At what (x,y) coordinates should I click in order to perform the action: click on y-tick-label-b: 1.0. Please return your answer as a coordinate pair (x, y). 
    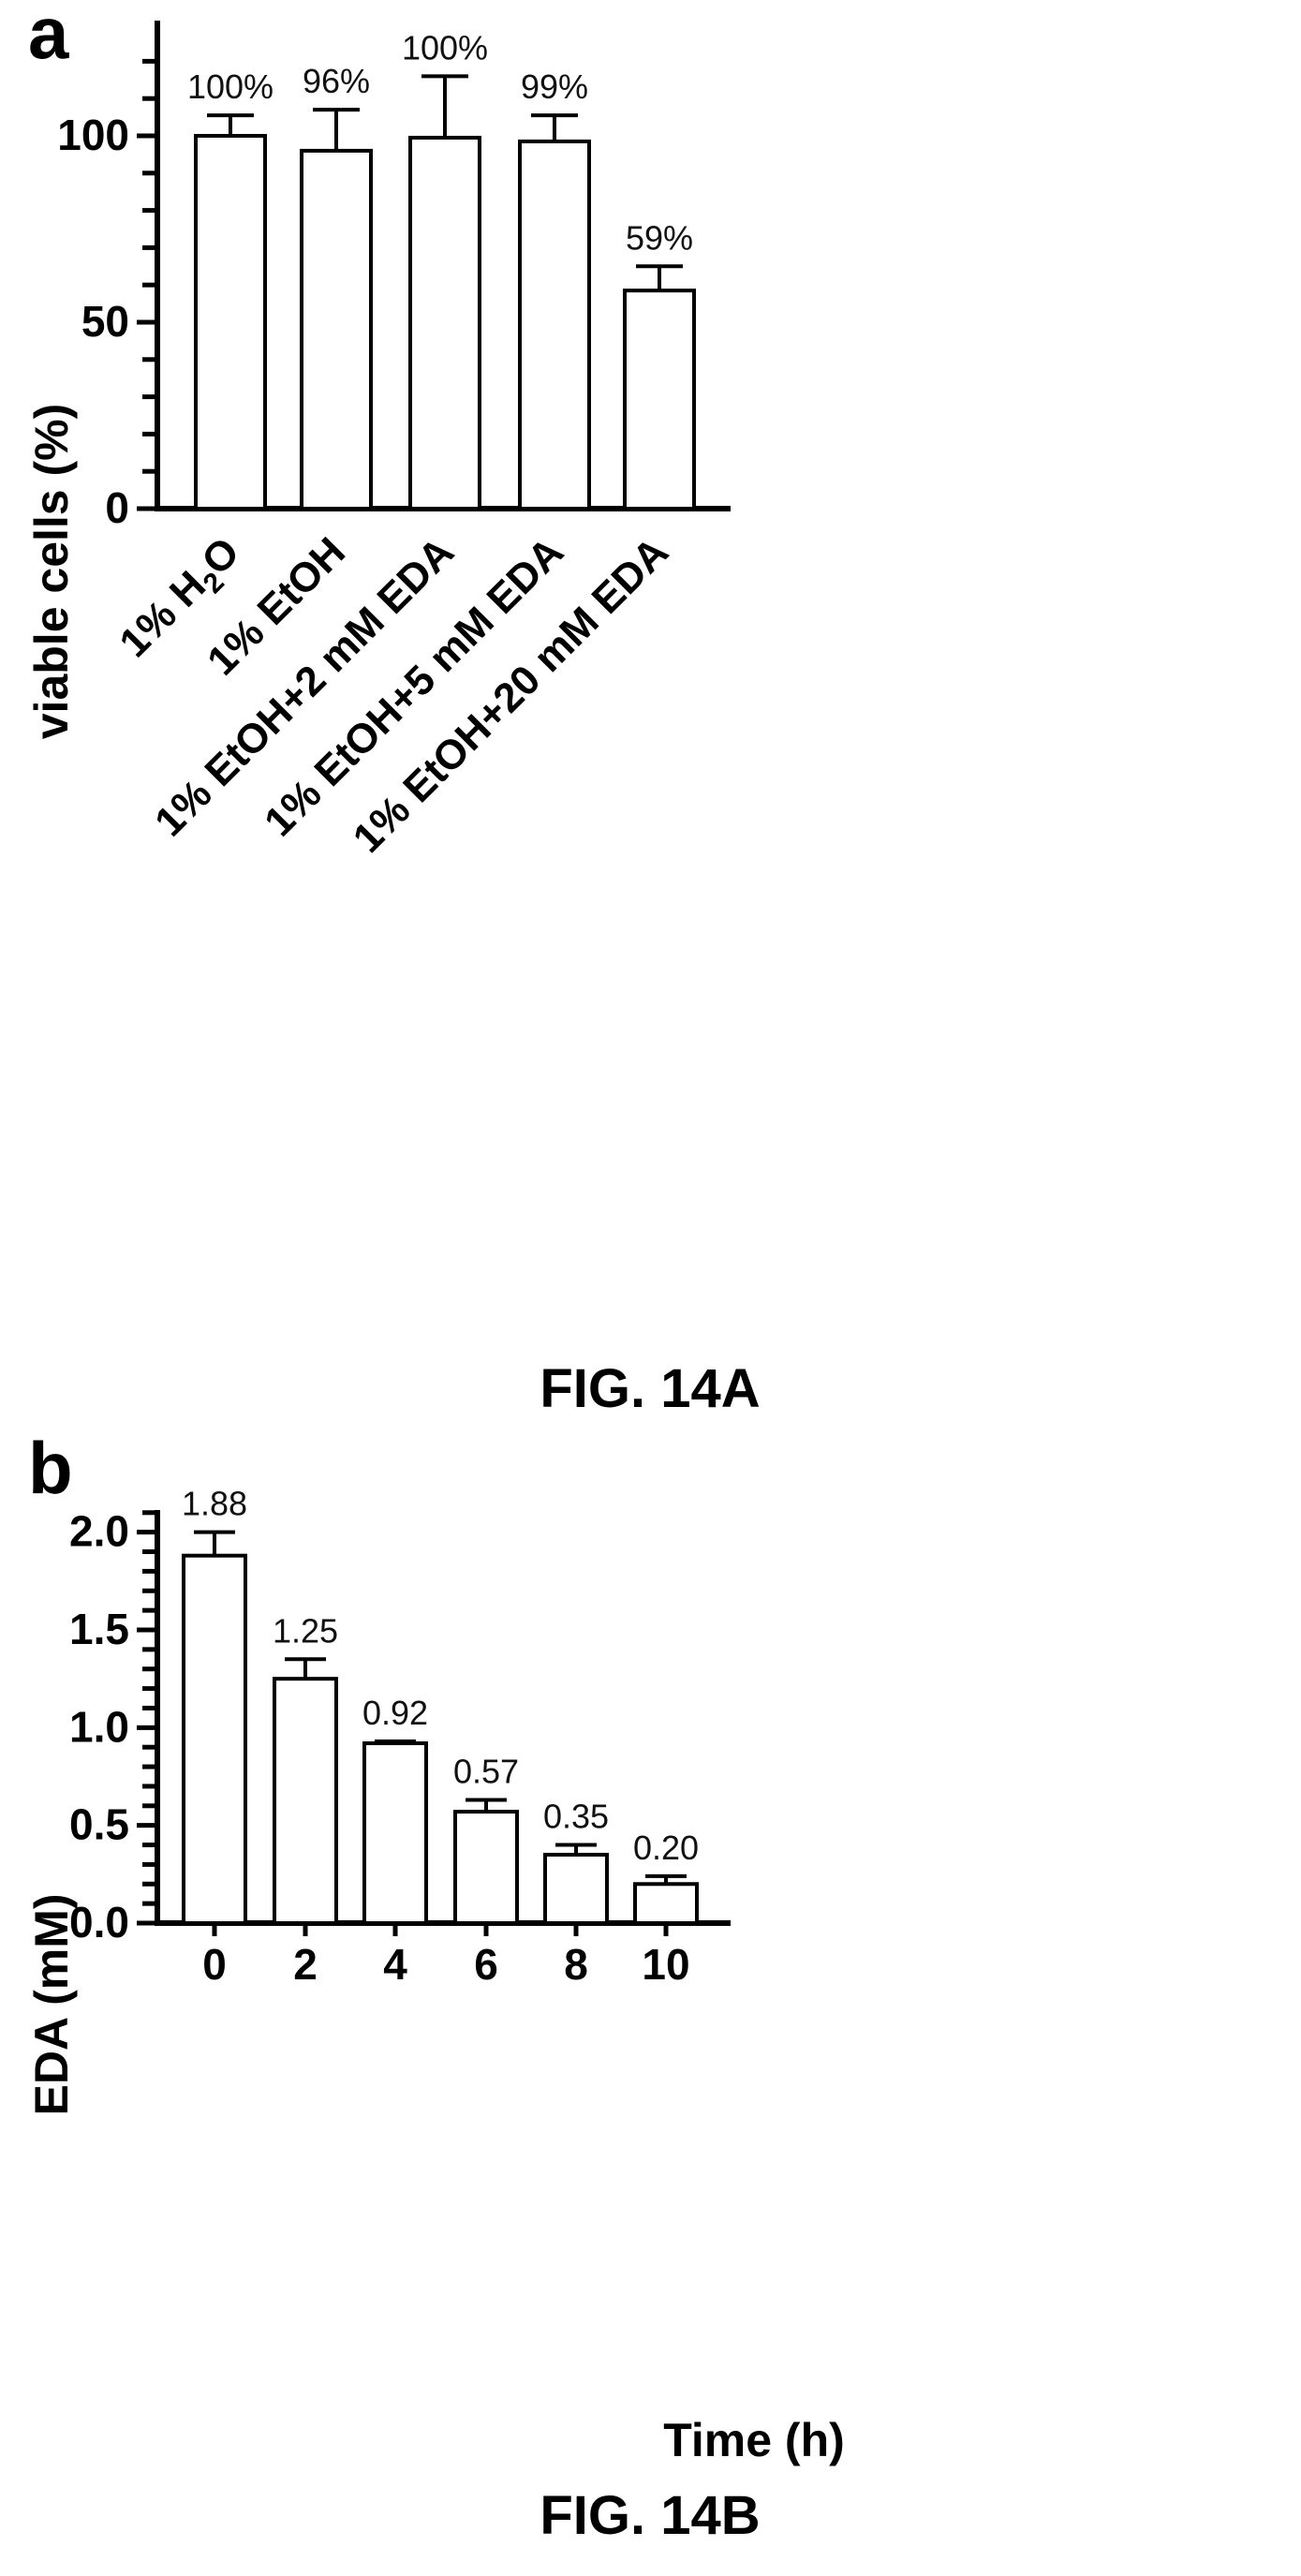
    Looking at the image, I should click on (99, 1726).